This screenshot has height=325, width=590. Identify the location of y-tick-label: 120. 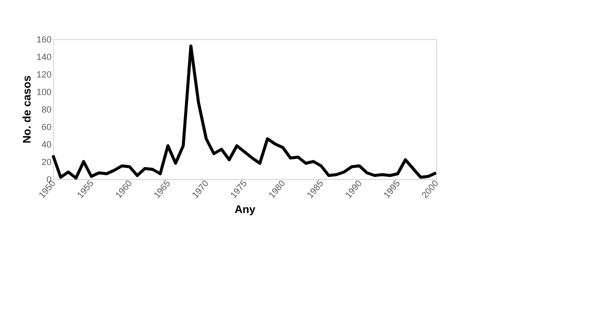
(44, 75).